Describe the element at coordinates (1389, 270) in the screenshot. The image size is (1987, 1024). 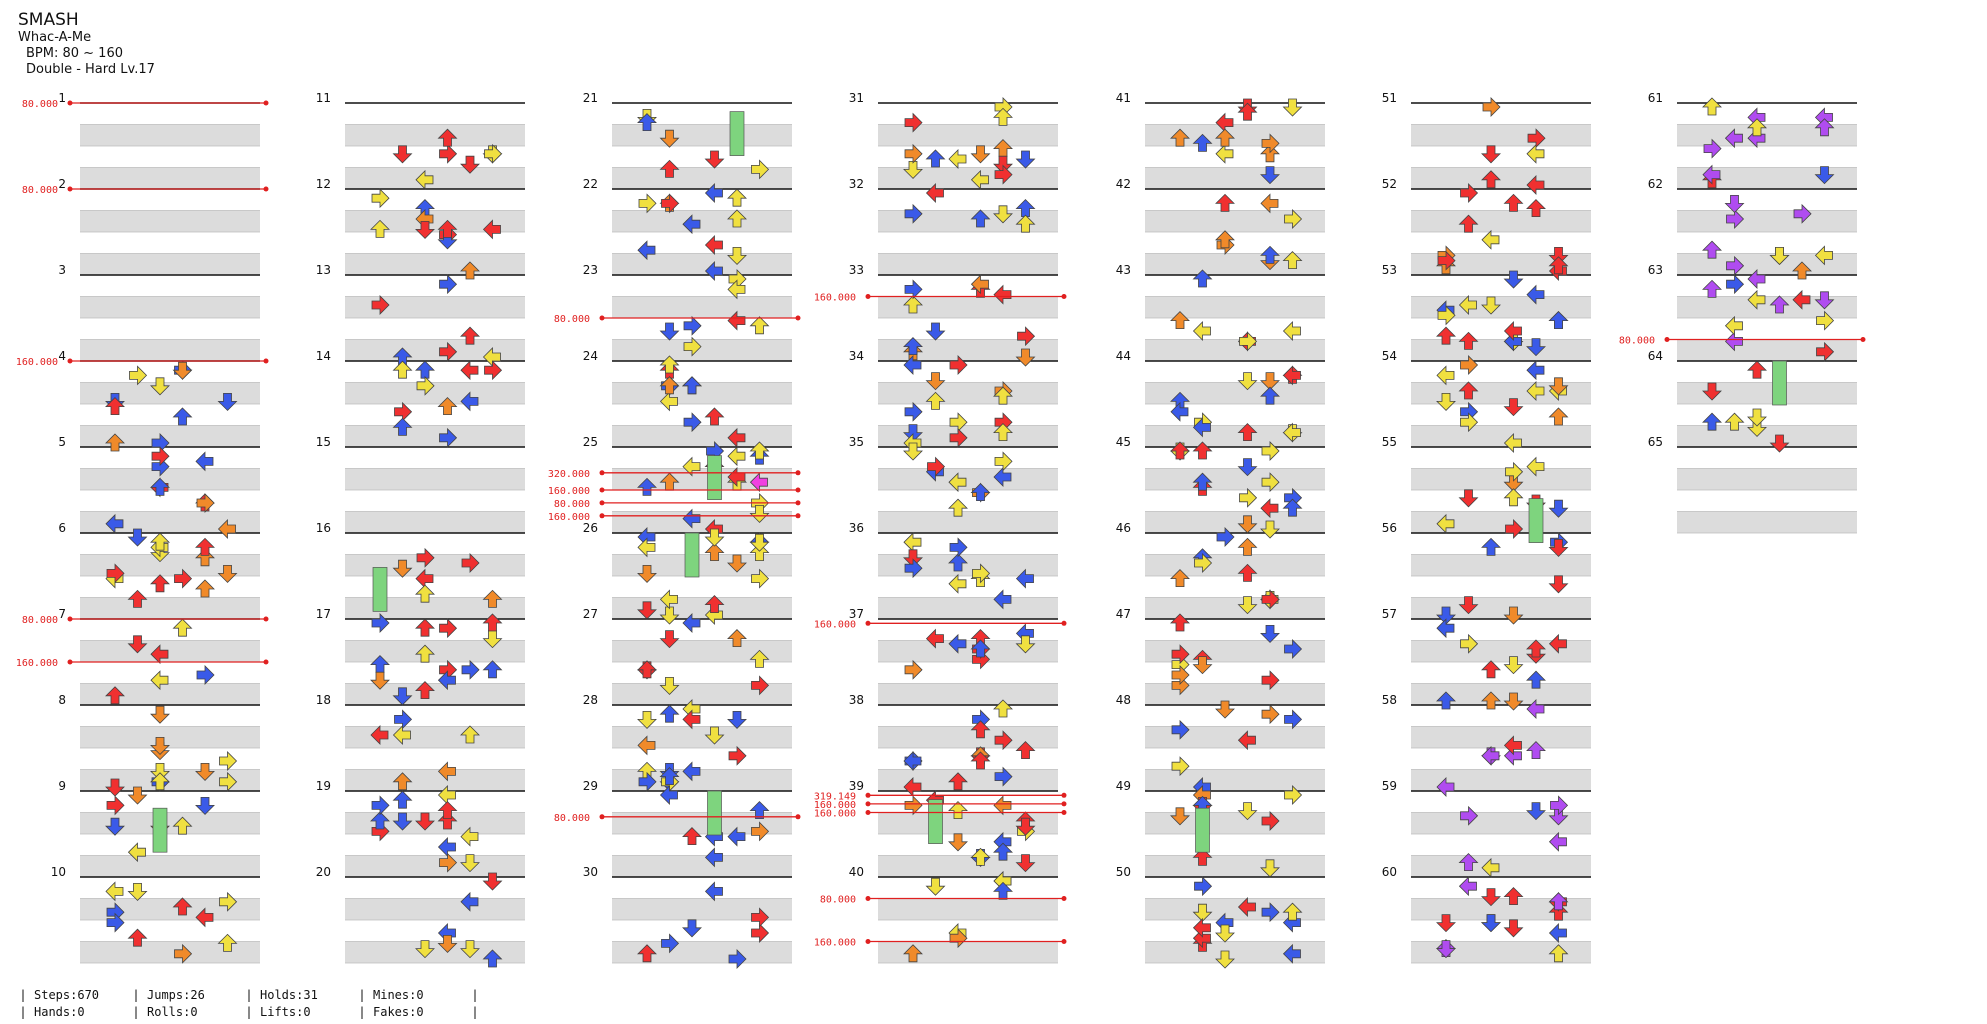
I see `measure-number: 53` at that location.